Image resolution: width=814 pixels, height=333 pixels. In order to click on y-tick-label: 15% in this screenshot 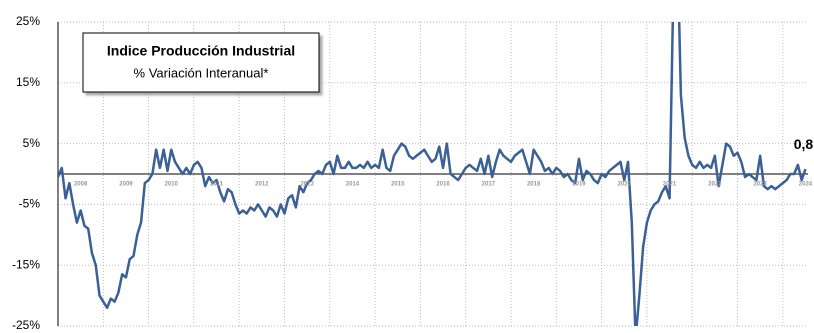, I will do `click(28, 82)`.